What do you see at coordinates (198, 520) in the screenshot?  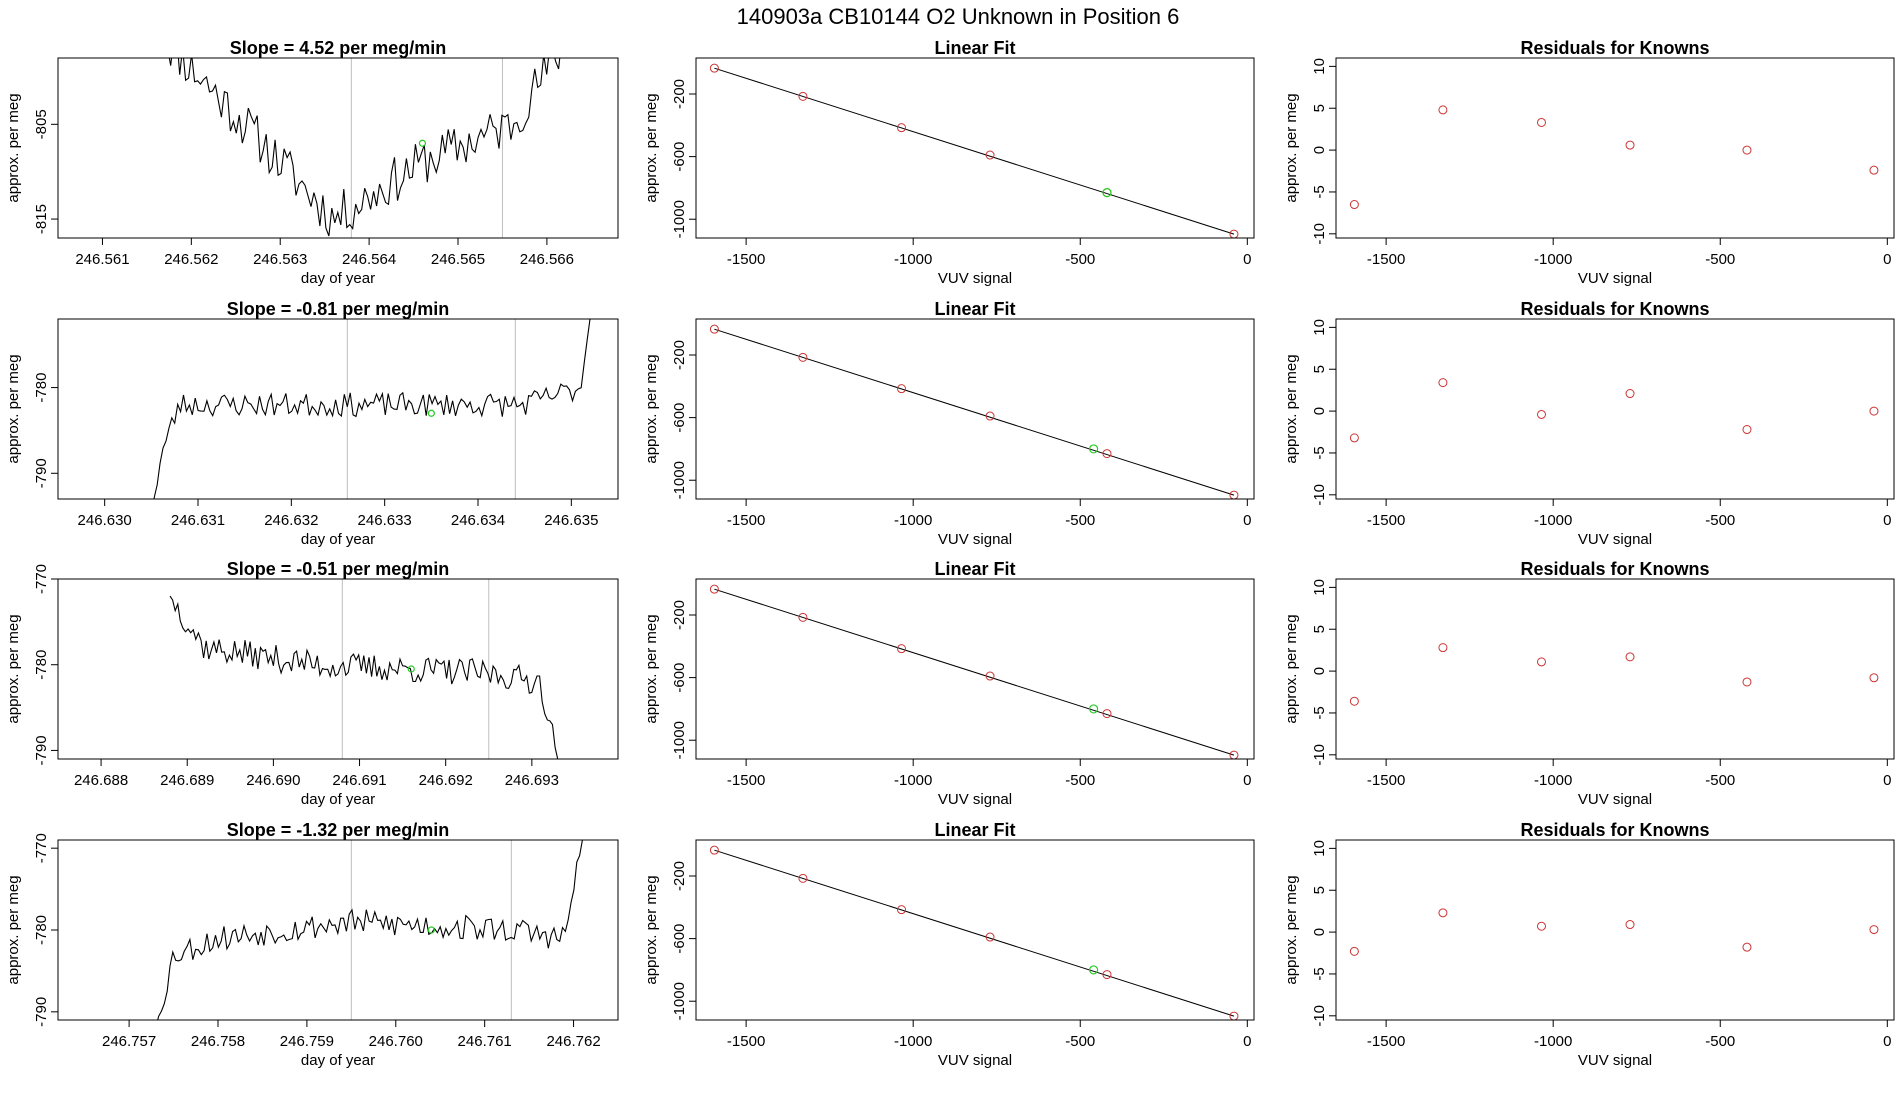 I see `x-tick-label: 246.631` at bounding box center [198, 520].